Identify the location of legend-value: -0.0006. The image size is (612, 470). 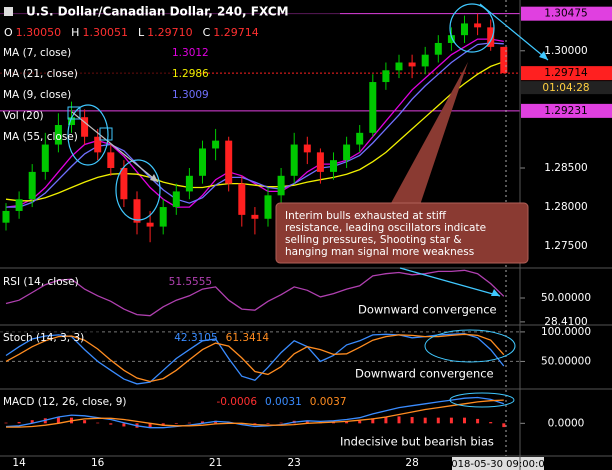
(236, 402).